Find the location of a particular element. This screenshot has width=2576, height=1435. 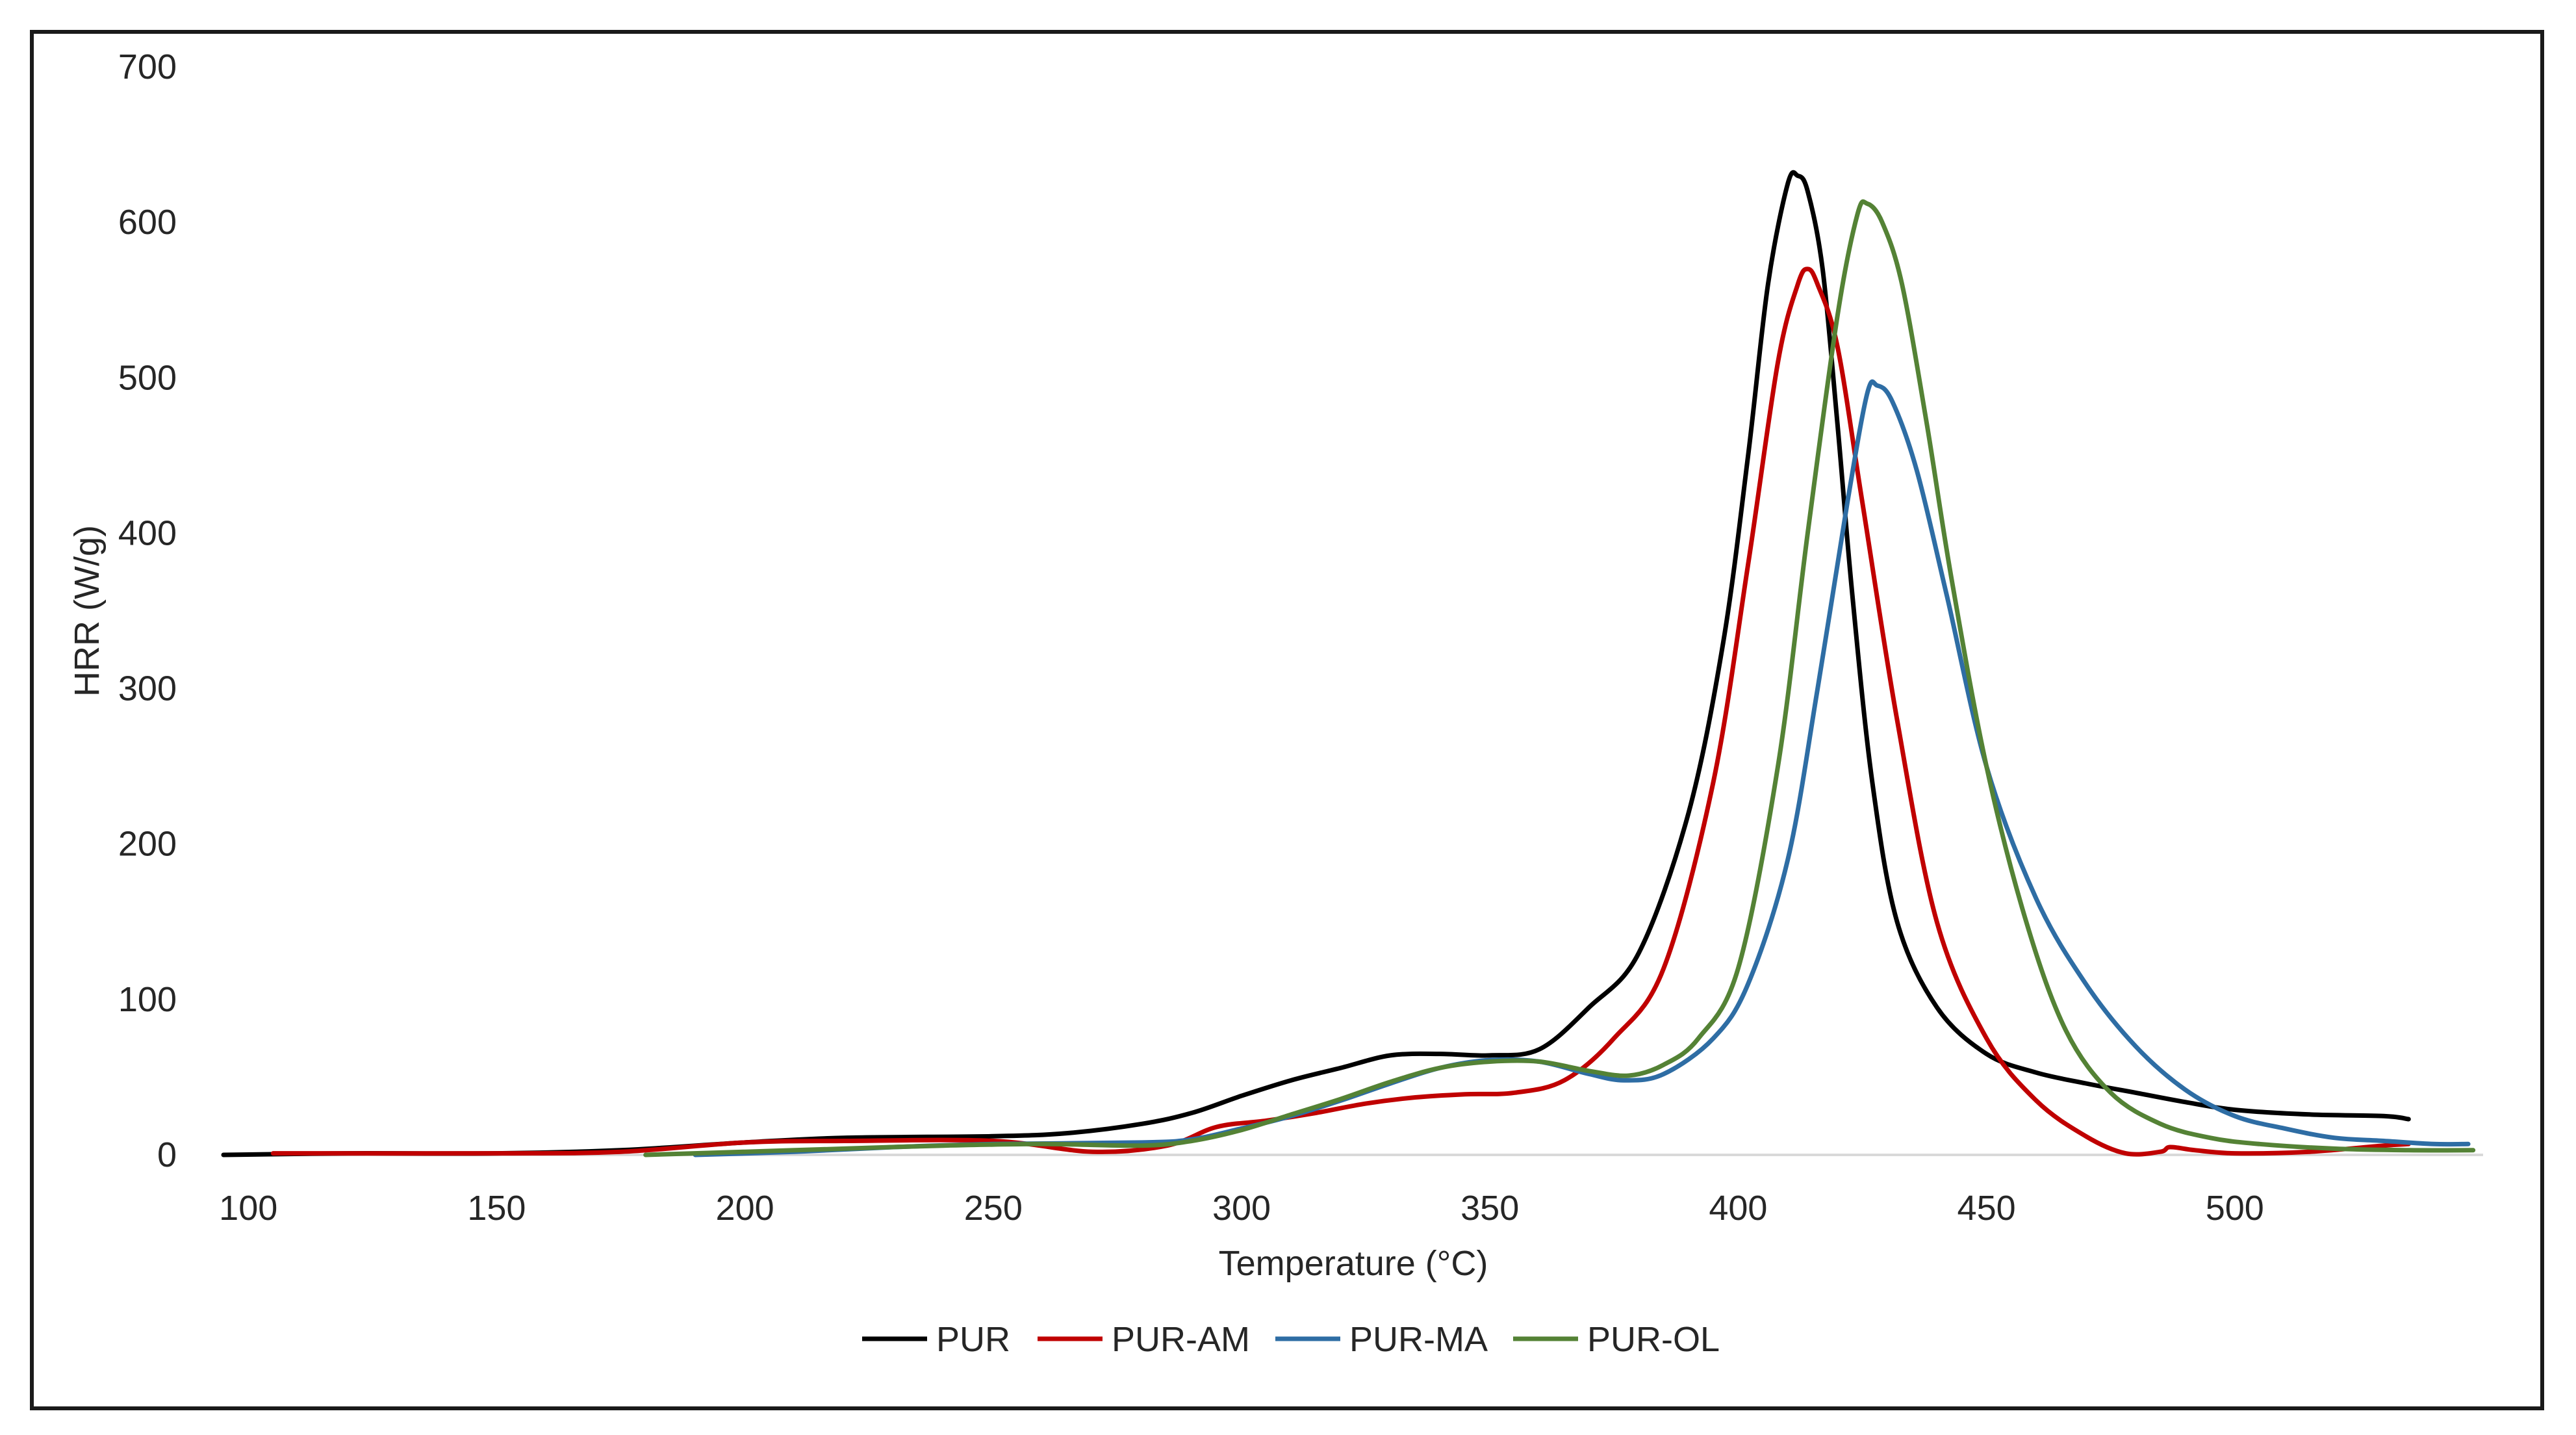

x-axis-ticks: 100 150 200 250 300 350 400 450 500 is located at coordinates (1241, 1208).